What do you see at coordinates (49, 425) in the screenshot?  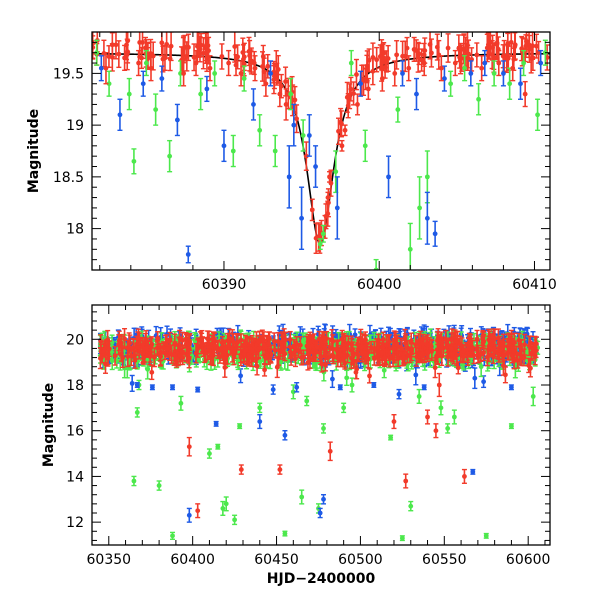 I see `bottom-y-axis-label: Magnitude` at bounding box center [49, 425].